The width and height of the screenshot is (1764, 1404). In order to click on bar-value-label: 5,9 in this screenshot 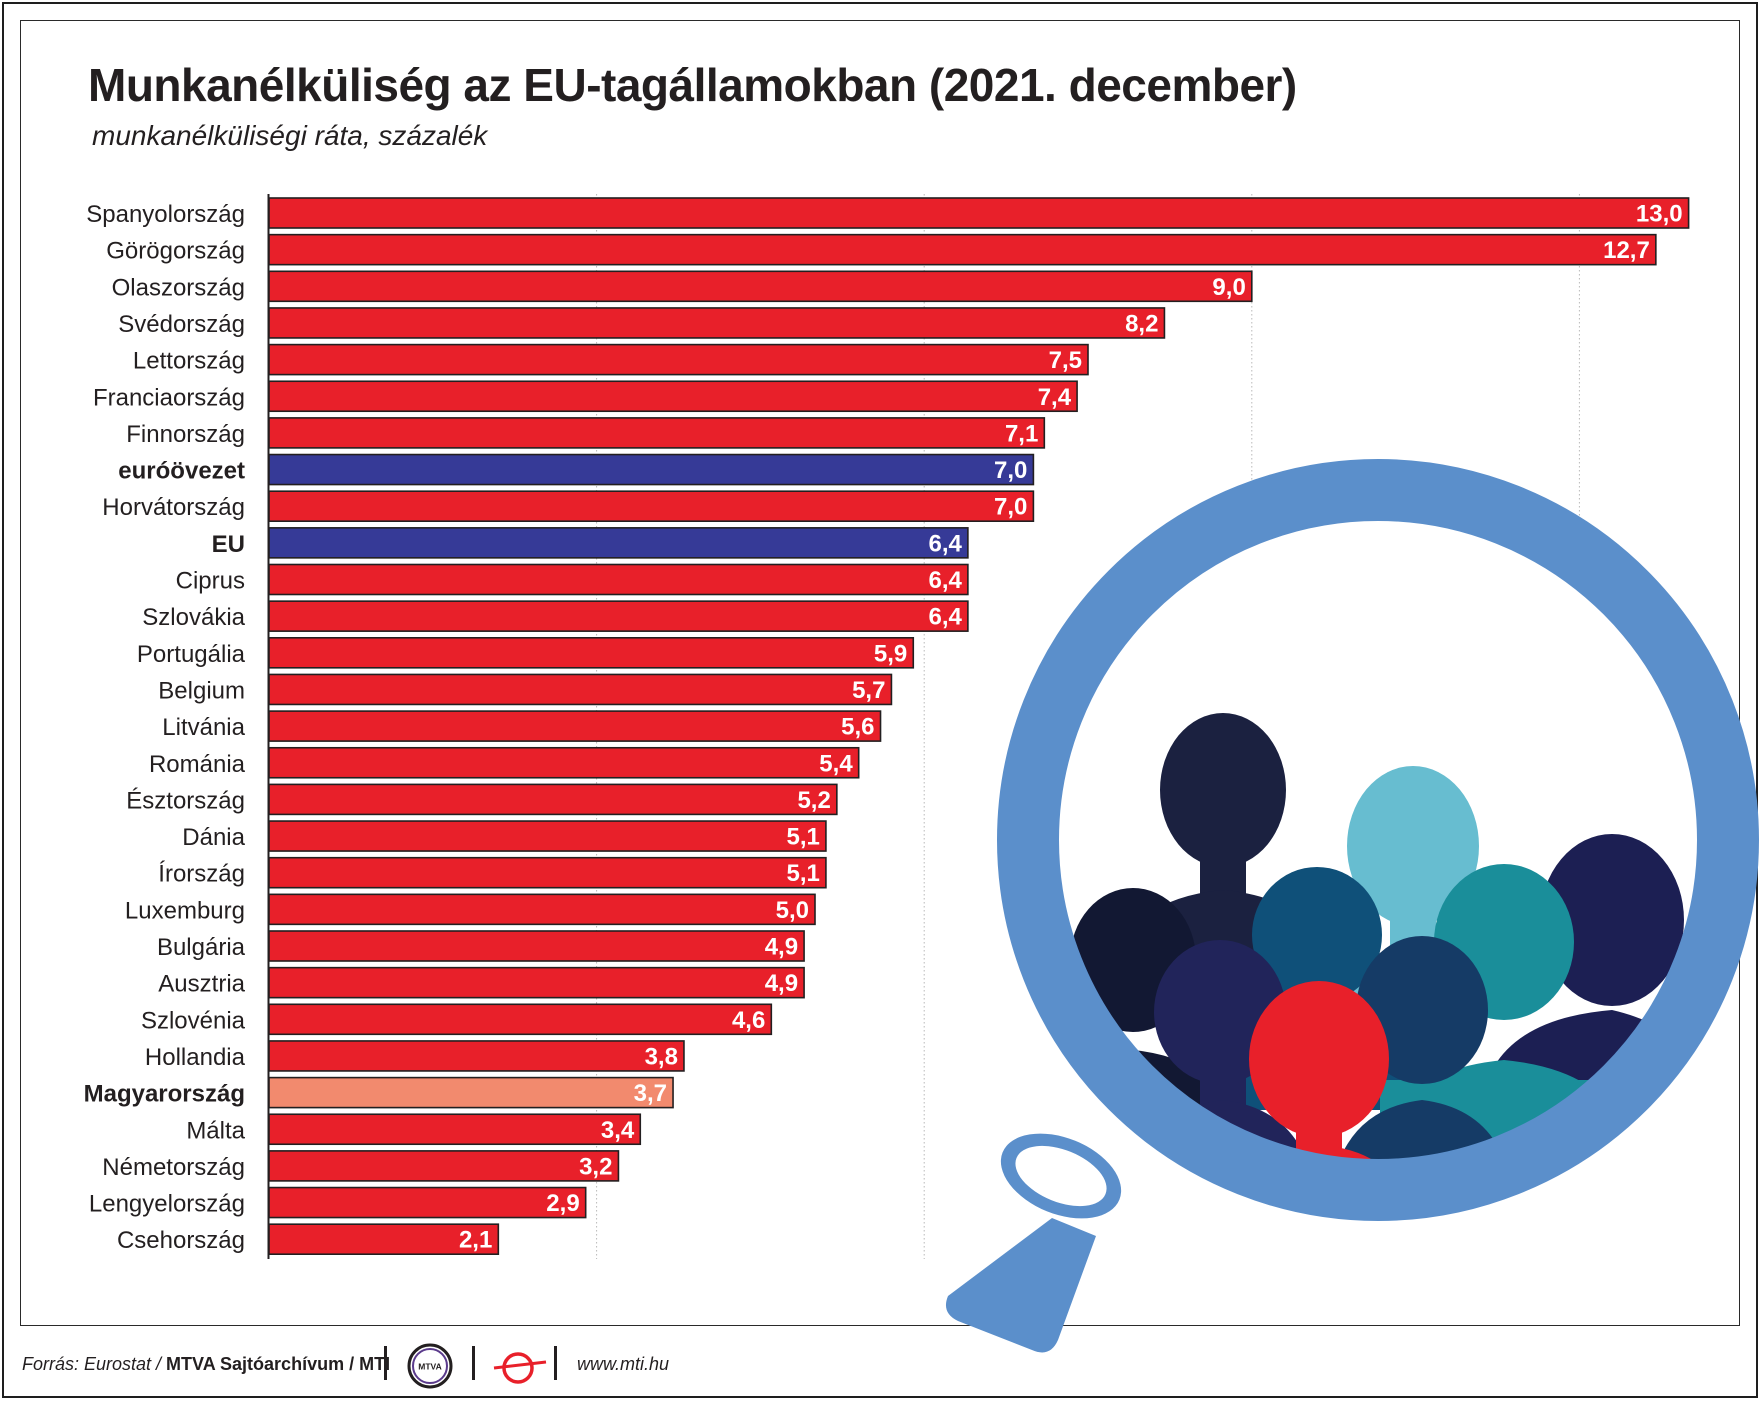, I will do `click(890, 653)`.